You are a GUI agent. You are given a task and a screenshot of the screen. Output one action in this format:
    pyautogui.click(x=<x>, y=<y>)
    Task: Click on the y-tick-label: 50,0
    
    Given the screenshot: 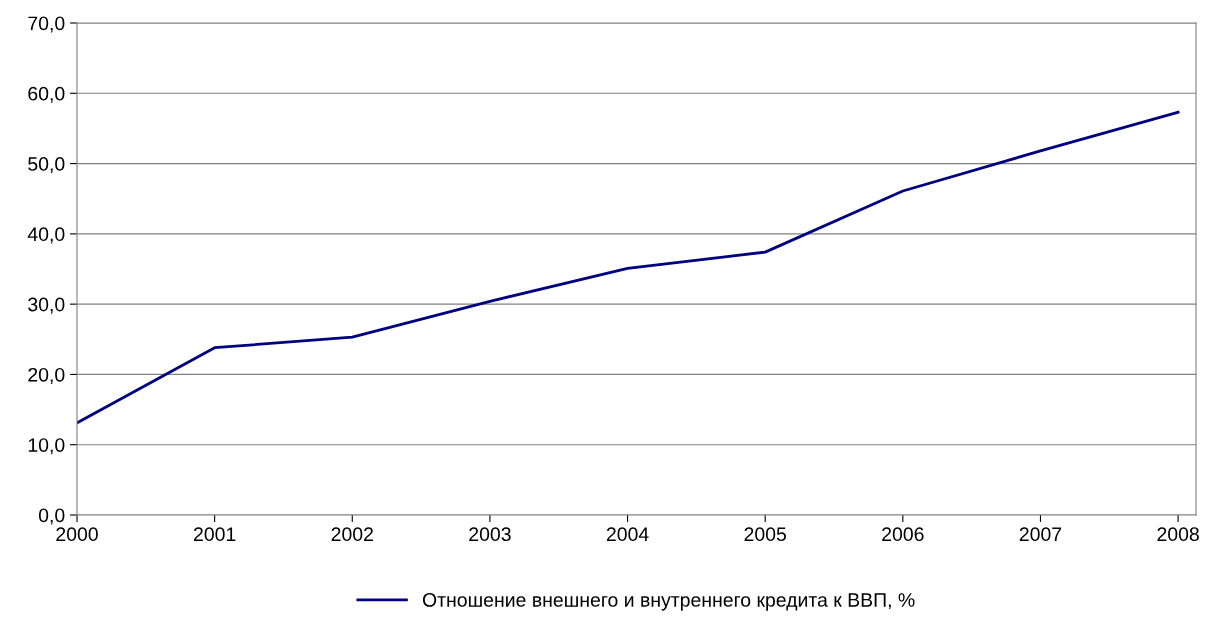 What is the action you would take?
    pyautogui.click(x=46, y=165)
    